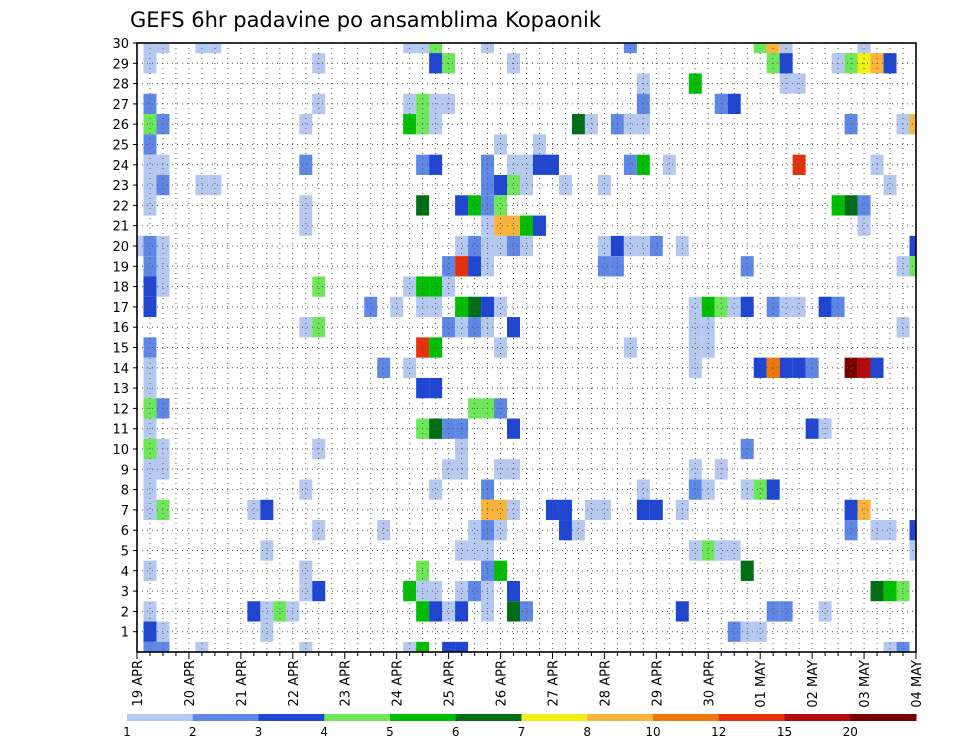 Image resolution: width=960 pixels, height=746 pixels. Describe the element at coordinates (520, 726) in the screenshot. I see `colorbar: 1 2 3 4 5 6 7 8 10 12 15 20` at that location.